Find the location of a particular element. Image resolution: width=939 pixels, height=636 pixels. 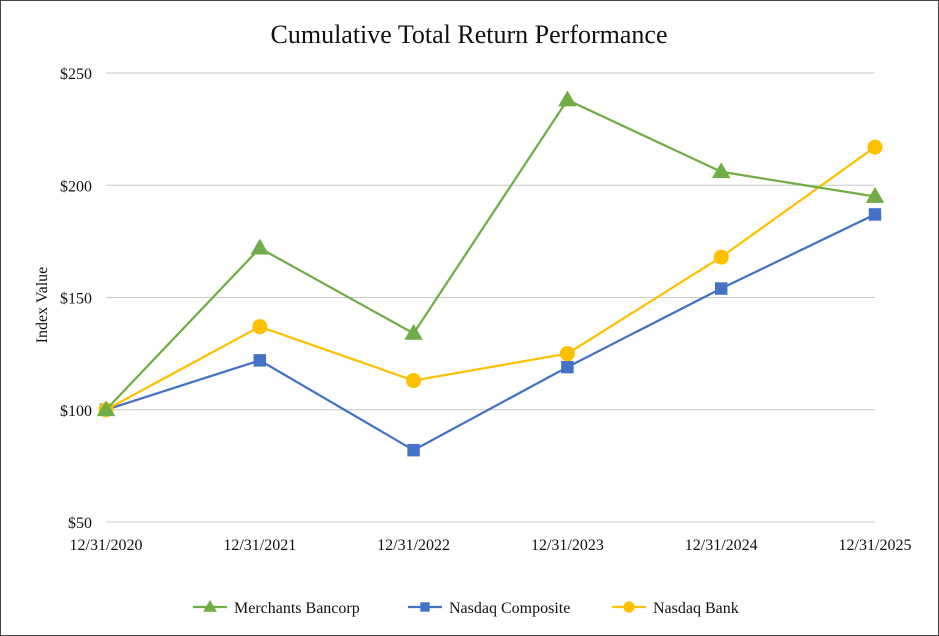

x-tick-label: 12/31/2025 is located at coordinates (875, 545).